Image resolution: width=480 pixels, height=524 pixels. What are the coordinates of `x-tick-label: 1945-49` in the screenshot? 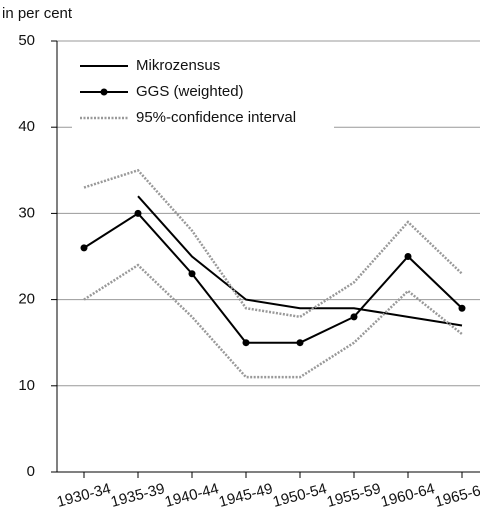 It's located at (246, 495).